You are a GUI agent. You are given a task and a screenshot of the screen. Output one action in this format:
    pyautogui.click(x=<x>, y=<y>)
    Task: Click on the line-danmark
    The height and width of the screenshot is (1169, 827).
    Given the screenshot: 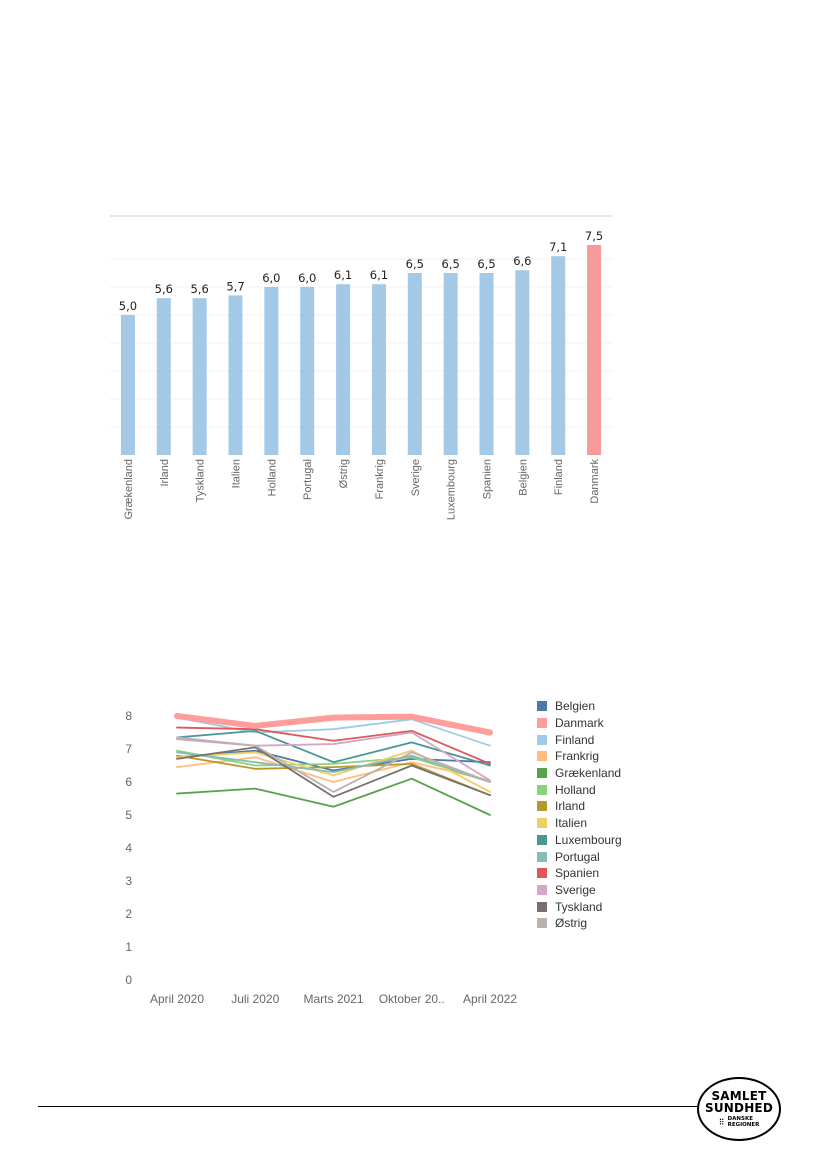 What is the action you would take?
    pyautogui.click(x=333, y=724)
    